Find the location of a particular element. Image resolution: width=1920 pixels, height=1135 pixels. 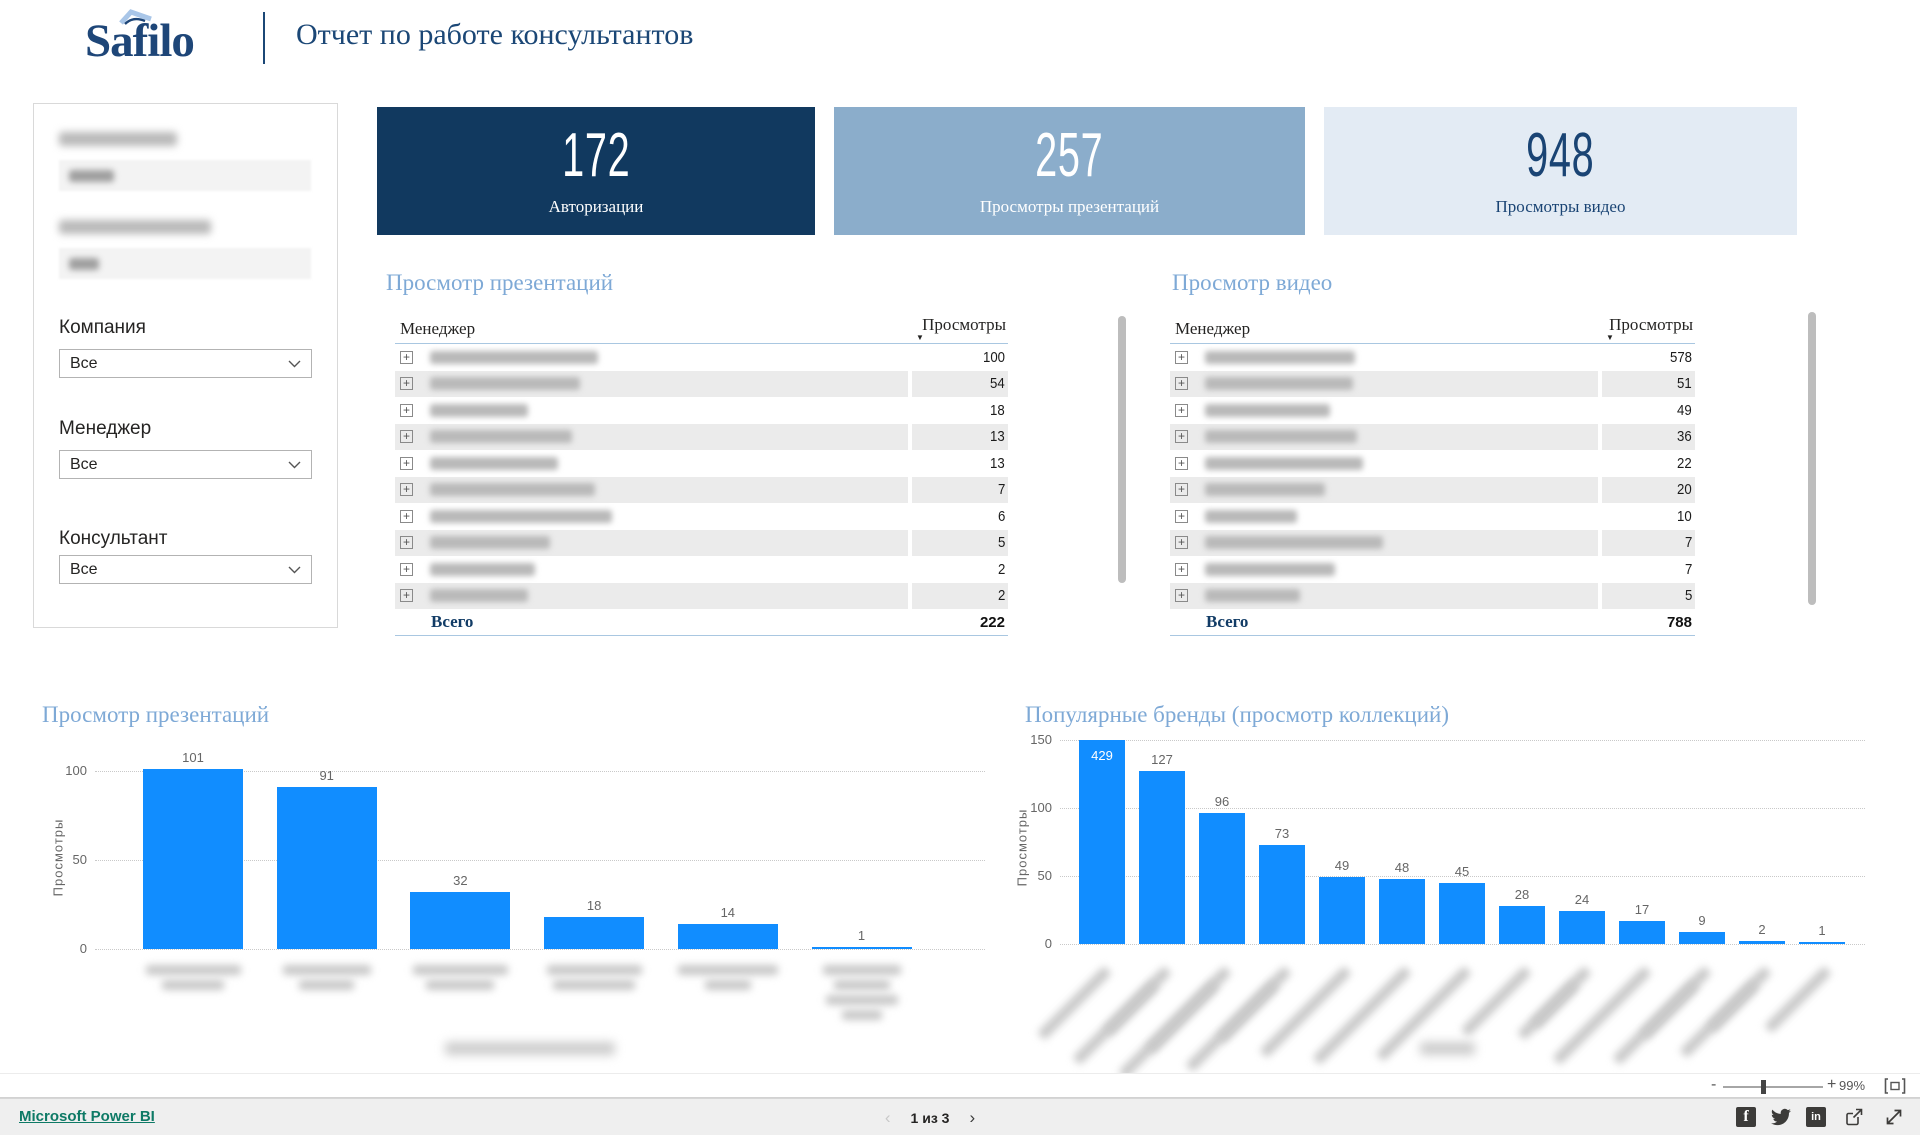

redacted-x-category is located at coordinates (727, 985).